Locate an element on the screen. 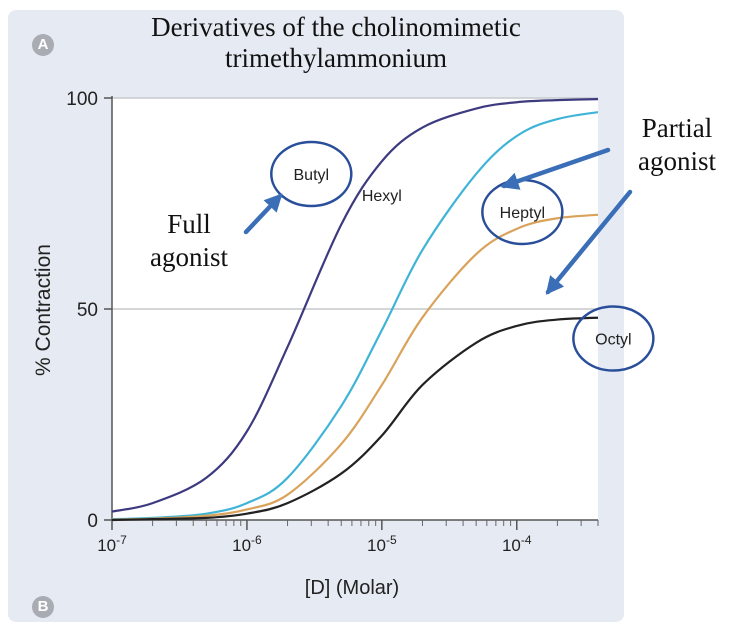  x-tick-label--4: 10⁻⁴ is located at coordinates (517, 544).